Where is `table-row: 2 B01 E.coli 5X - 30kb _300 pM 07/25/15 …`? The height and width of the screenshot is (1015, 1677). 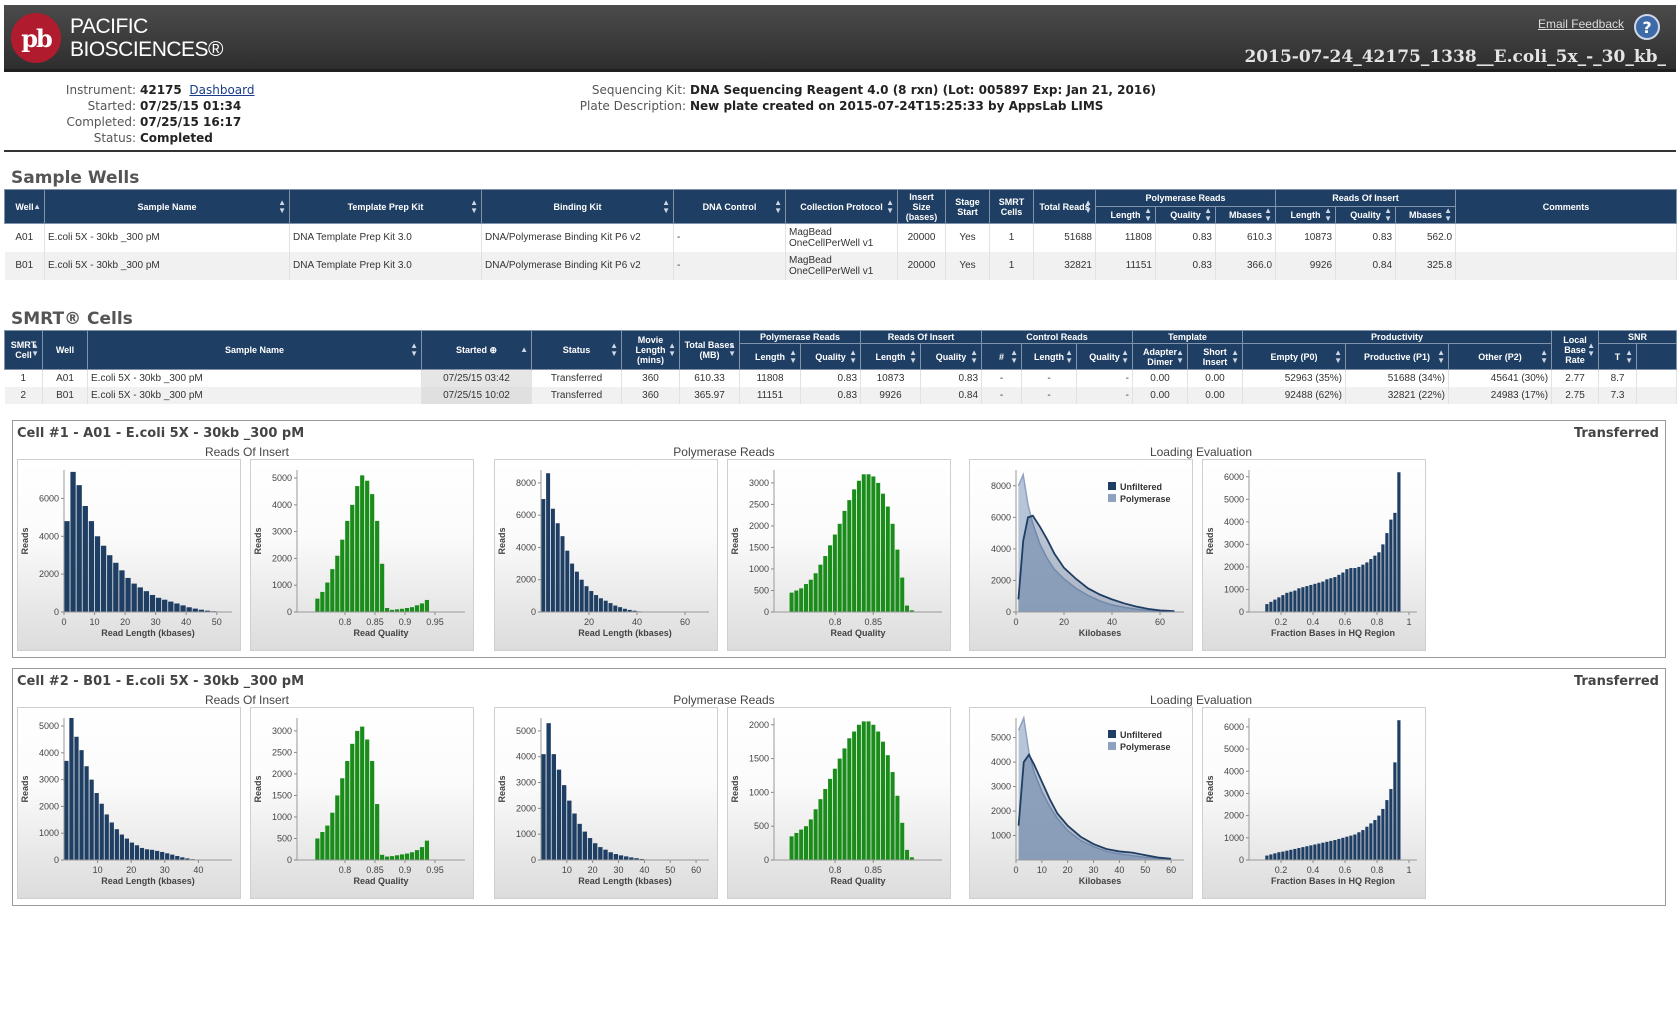 table-row: 2 B01 E.coli 5X - 30kb _300 pM 07/25/15 … is located at coordinates (840, 395).